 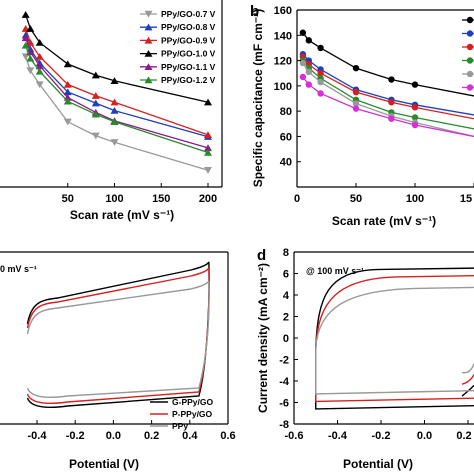 What do you see at coordinates (284, 425) in the screenshot?
I see `panel-d-y-tick-label: -8` at bounding box center [284, 425].